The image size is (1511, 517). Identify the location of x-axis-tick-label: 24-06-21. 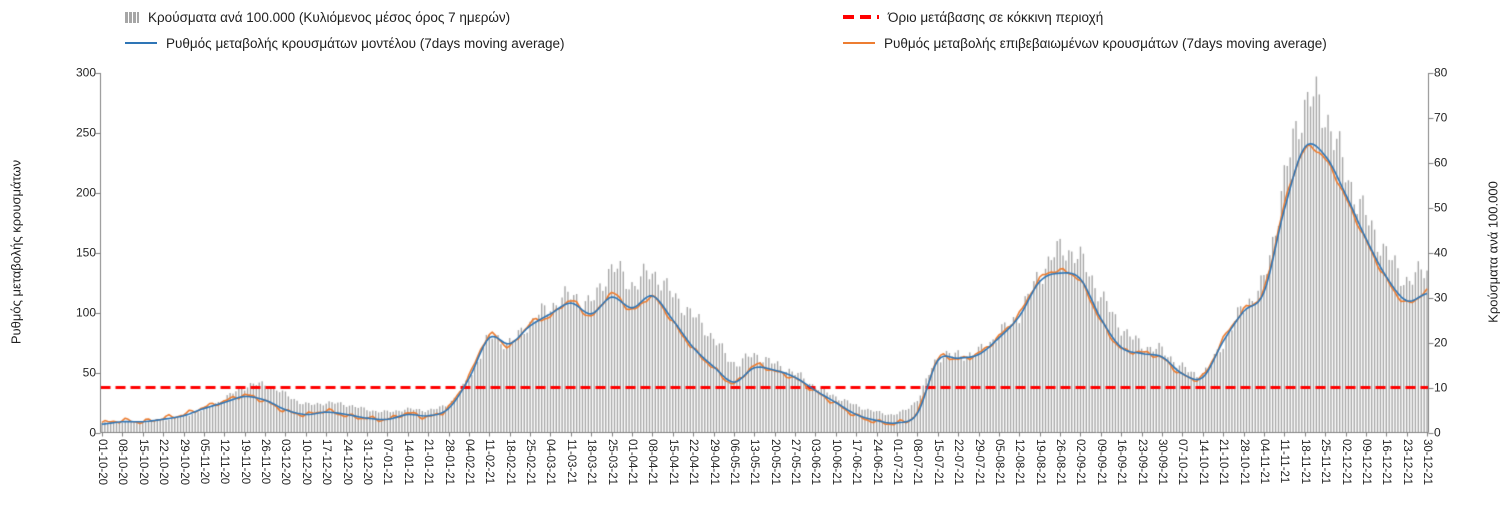
(876, 462).